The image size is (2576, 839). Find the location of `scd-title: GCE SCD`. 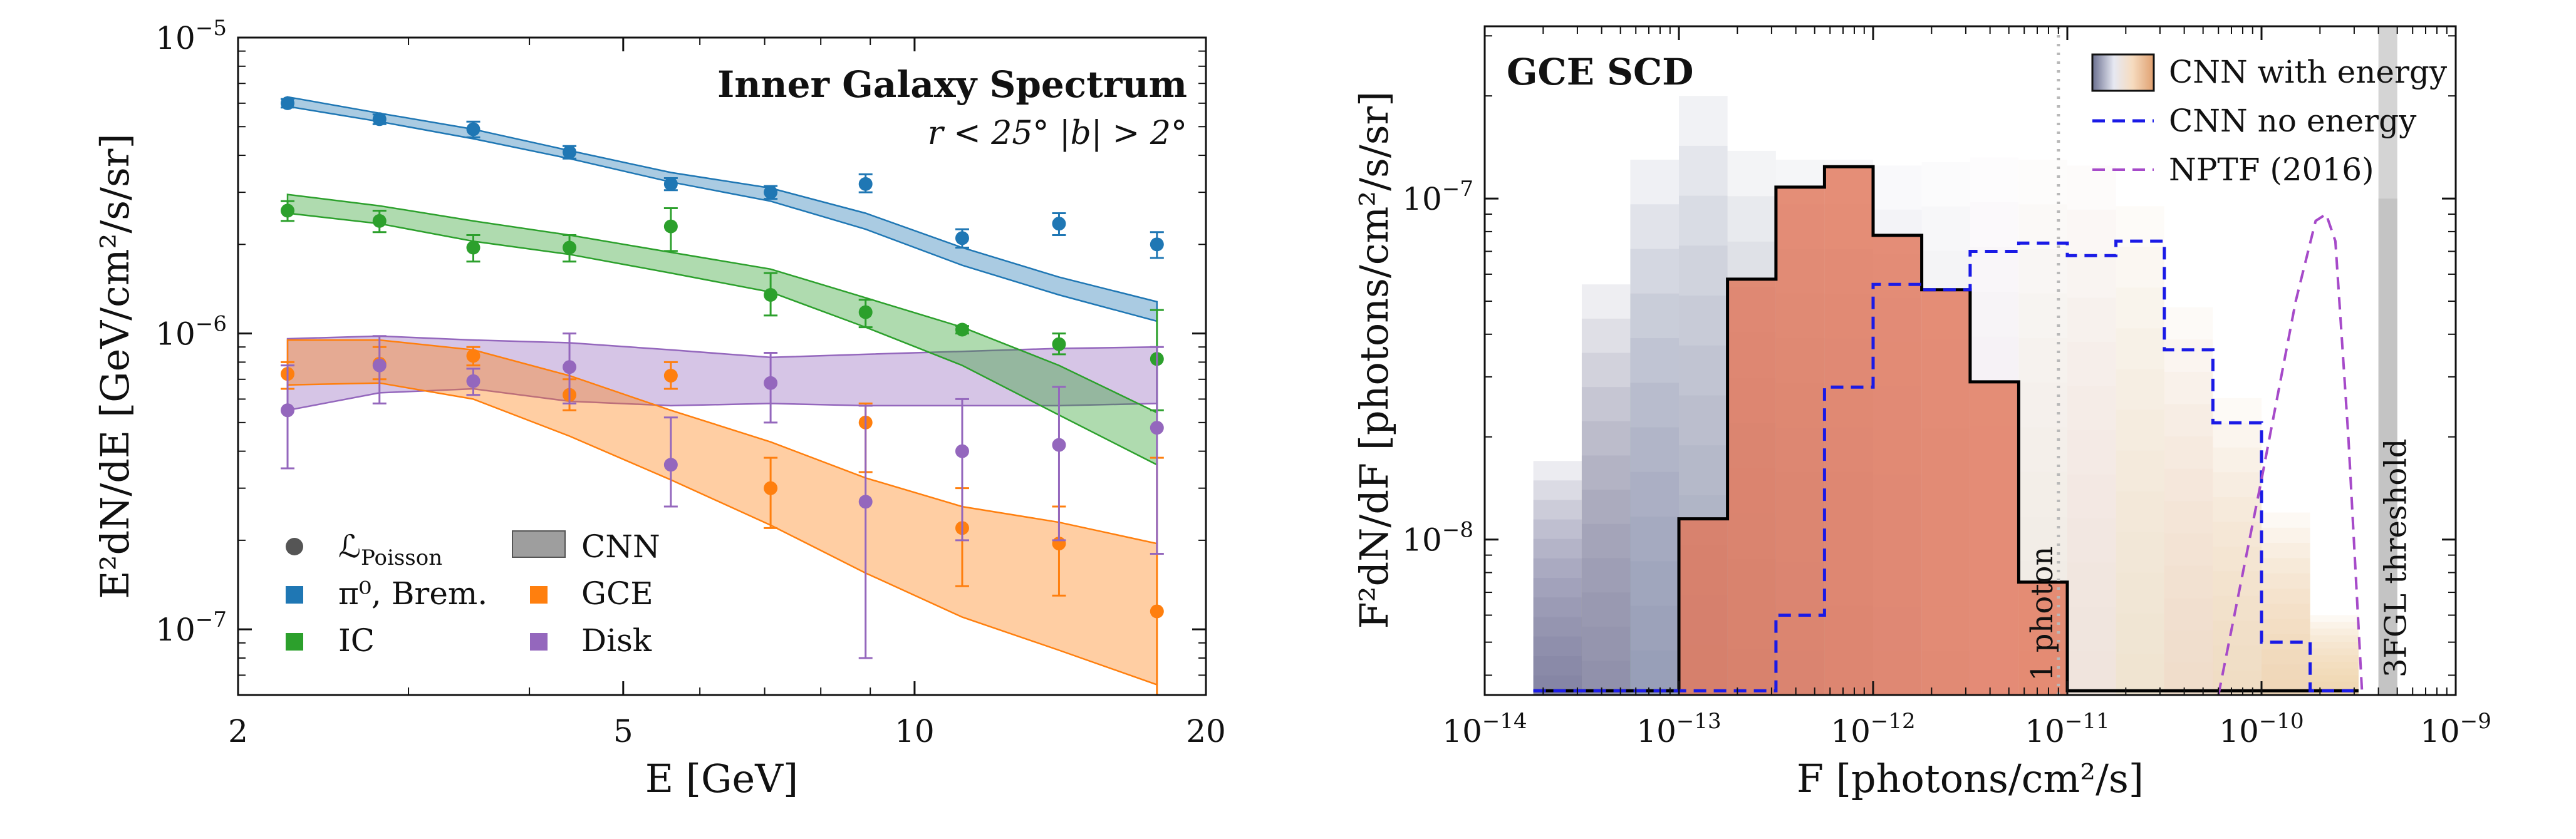

scd-title: GCE SCD is located at coordinates (1600, 72).